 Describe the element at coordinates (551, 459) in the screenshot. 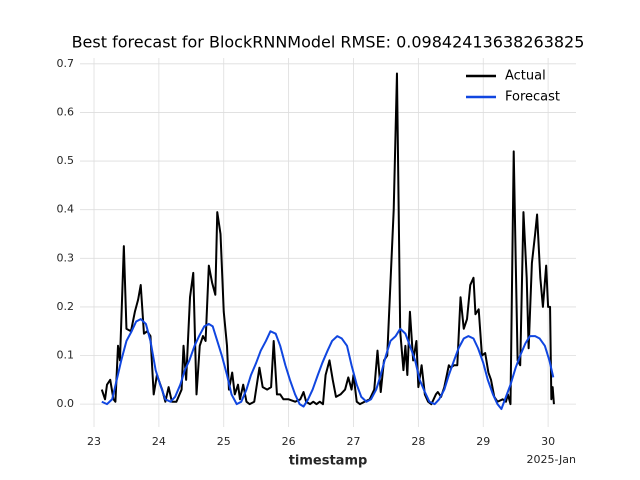

I see `x-offset-label: 2025-Jan` at that location.